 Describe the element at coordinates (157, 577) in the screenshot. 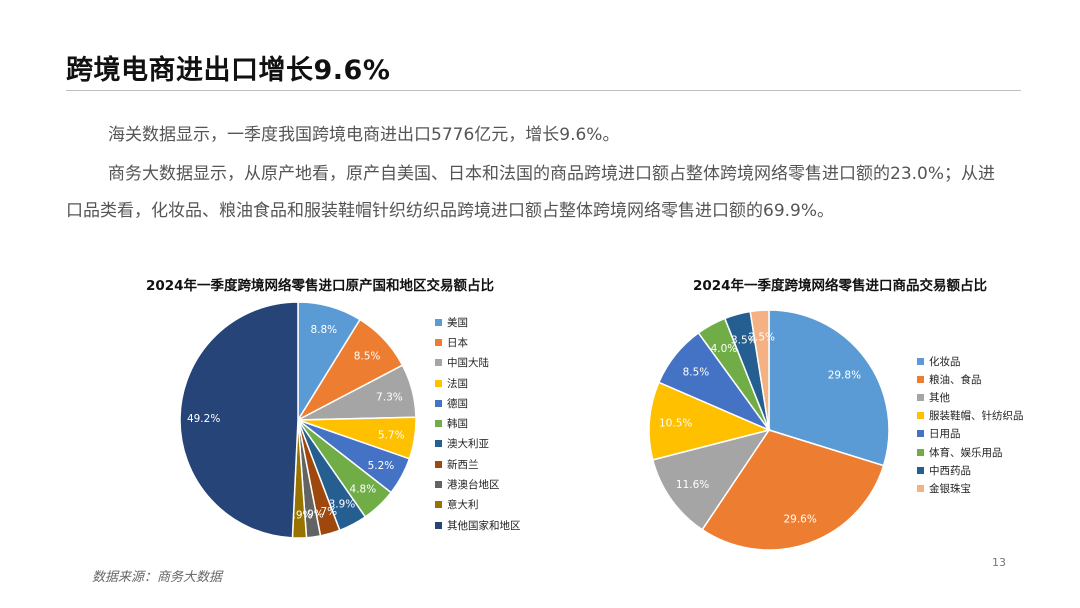

I see `data-source-note: 数据来源：商务大数据` at that location.